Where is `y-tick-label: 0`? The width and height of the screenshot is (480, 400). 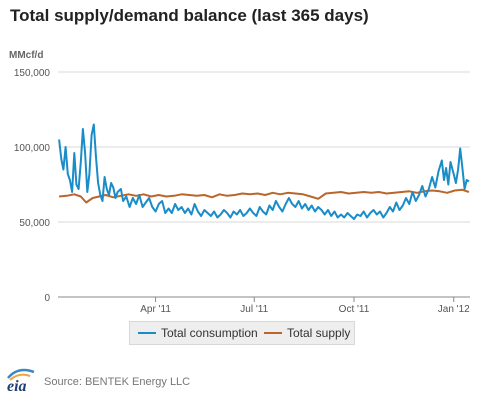
y-tick-label: 0 is located at coordinates (47, 298).